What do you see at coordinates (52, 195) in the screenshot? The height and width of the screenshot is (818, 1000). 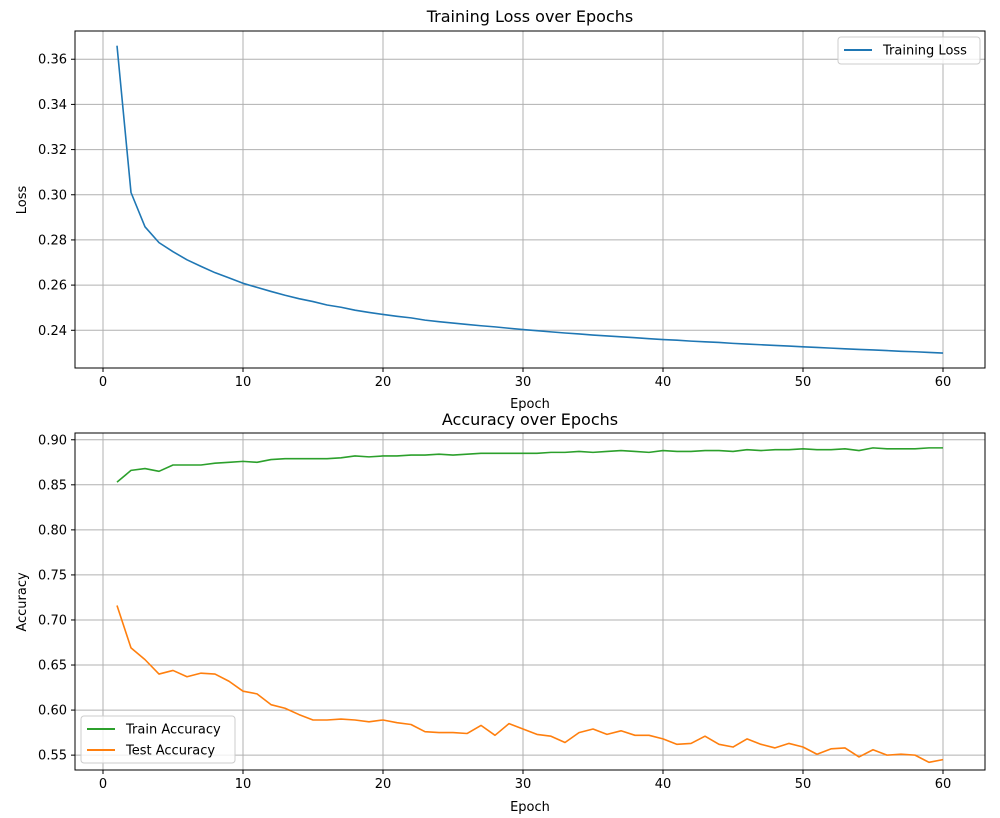 I see `loss-chart-ytick-label: 0.30` at bounding box center [52, 195].